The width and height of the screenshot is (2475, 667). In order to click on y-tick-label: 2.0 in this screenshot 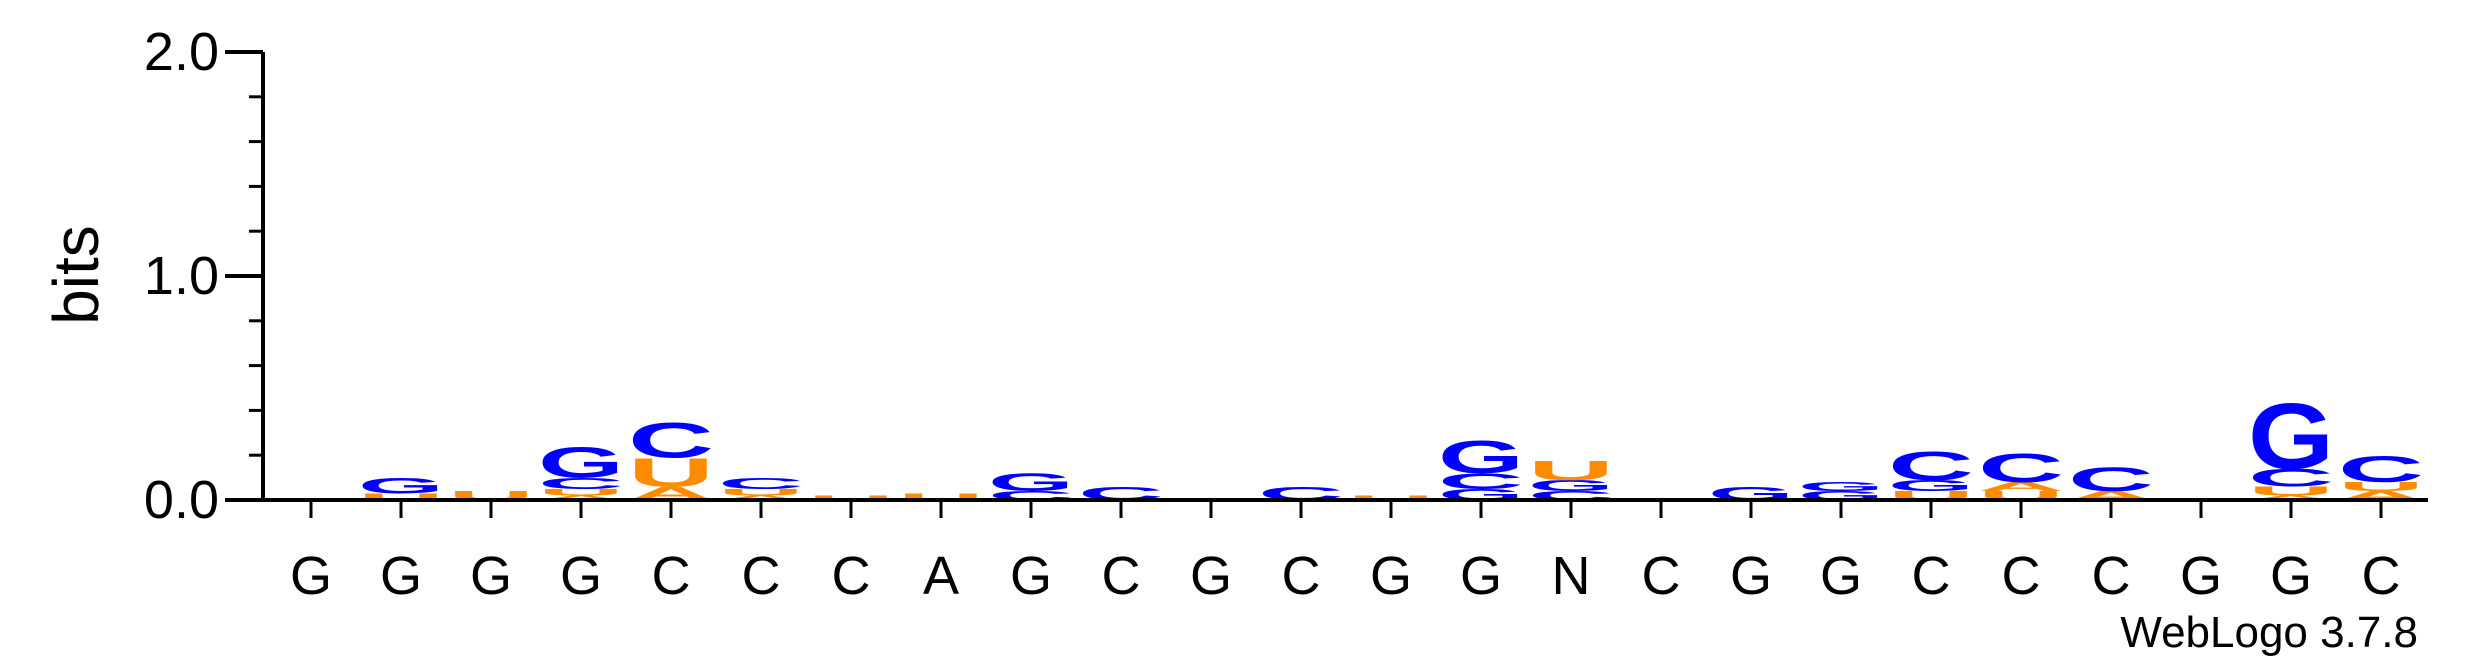, I will do `click(181, 52)`.